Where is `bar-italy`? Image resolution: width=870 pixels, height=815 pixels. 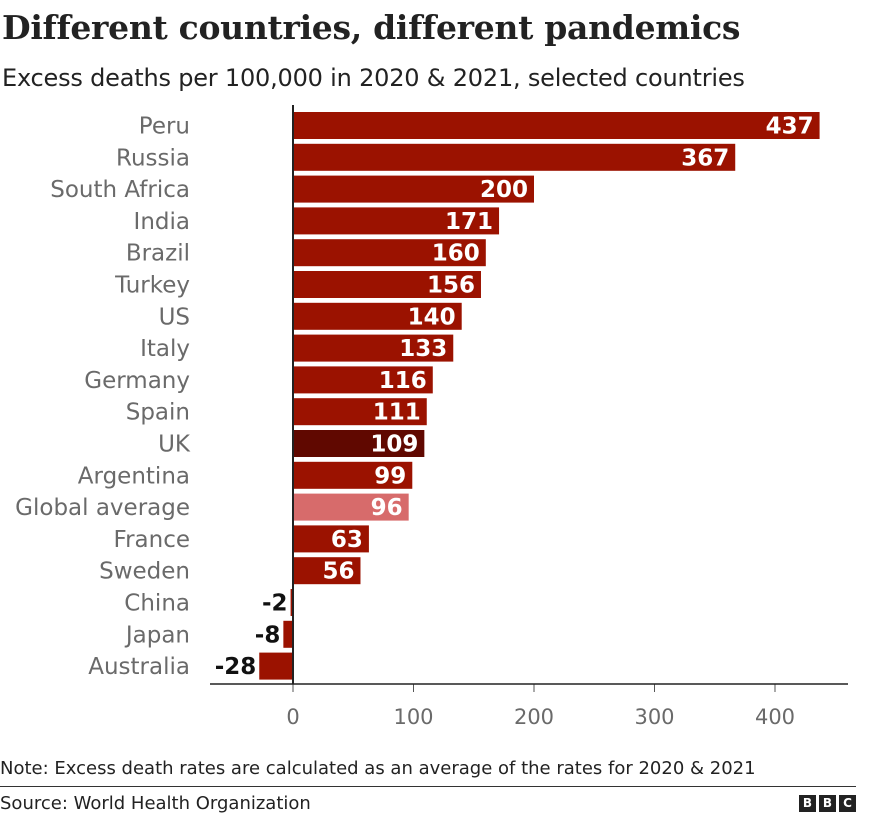
bar-italy is located at coordinates (373, 348).